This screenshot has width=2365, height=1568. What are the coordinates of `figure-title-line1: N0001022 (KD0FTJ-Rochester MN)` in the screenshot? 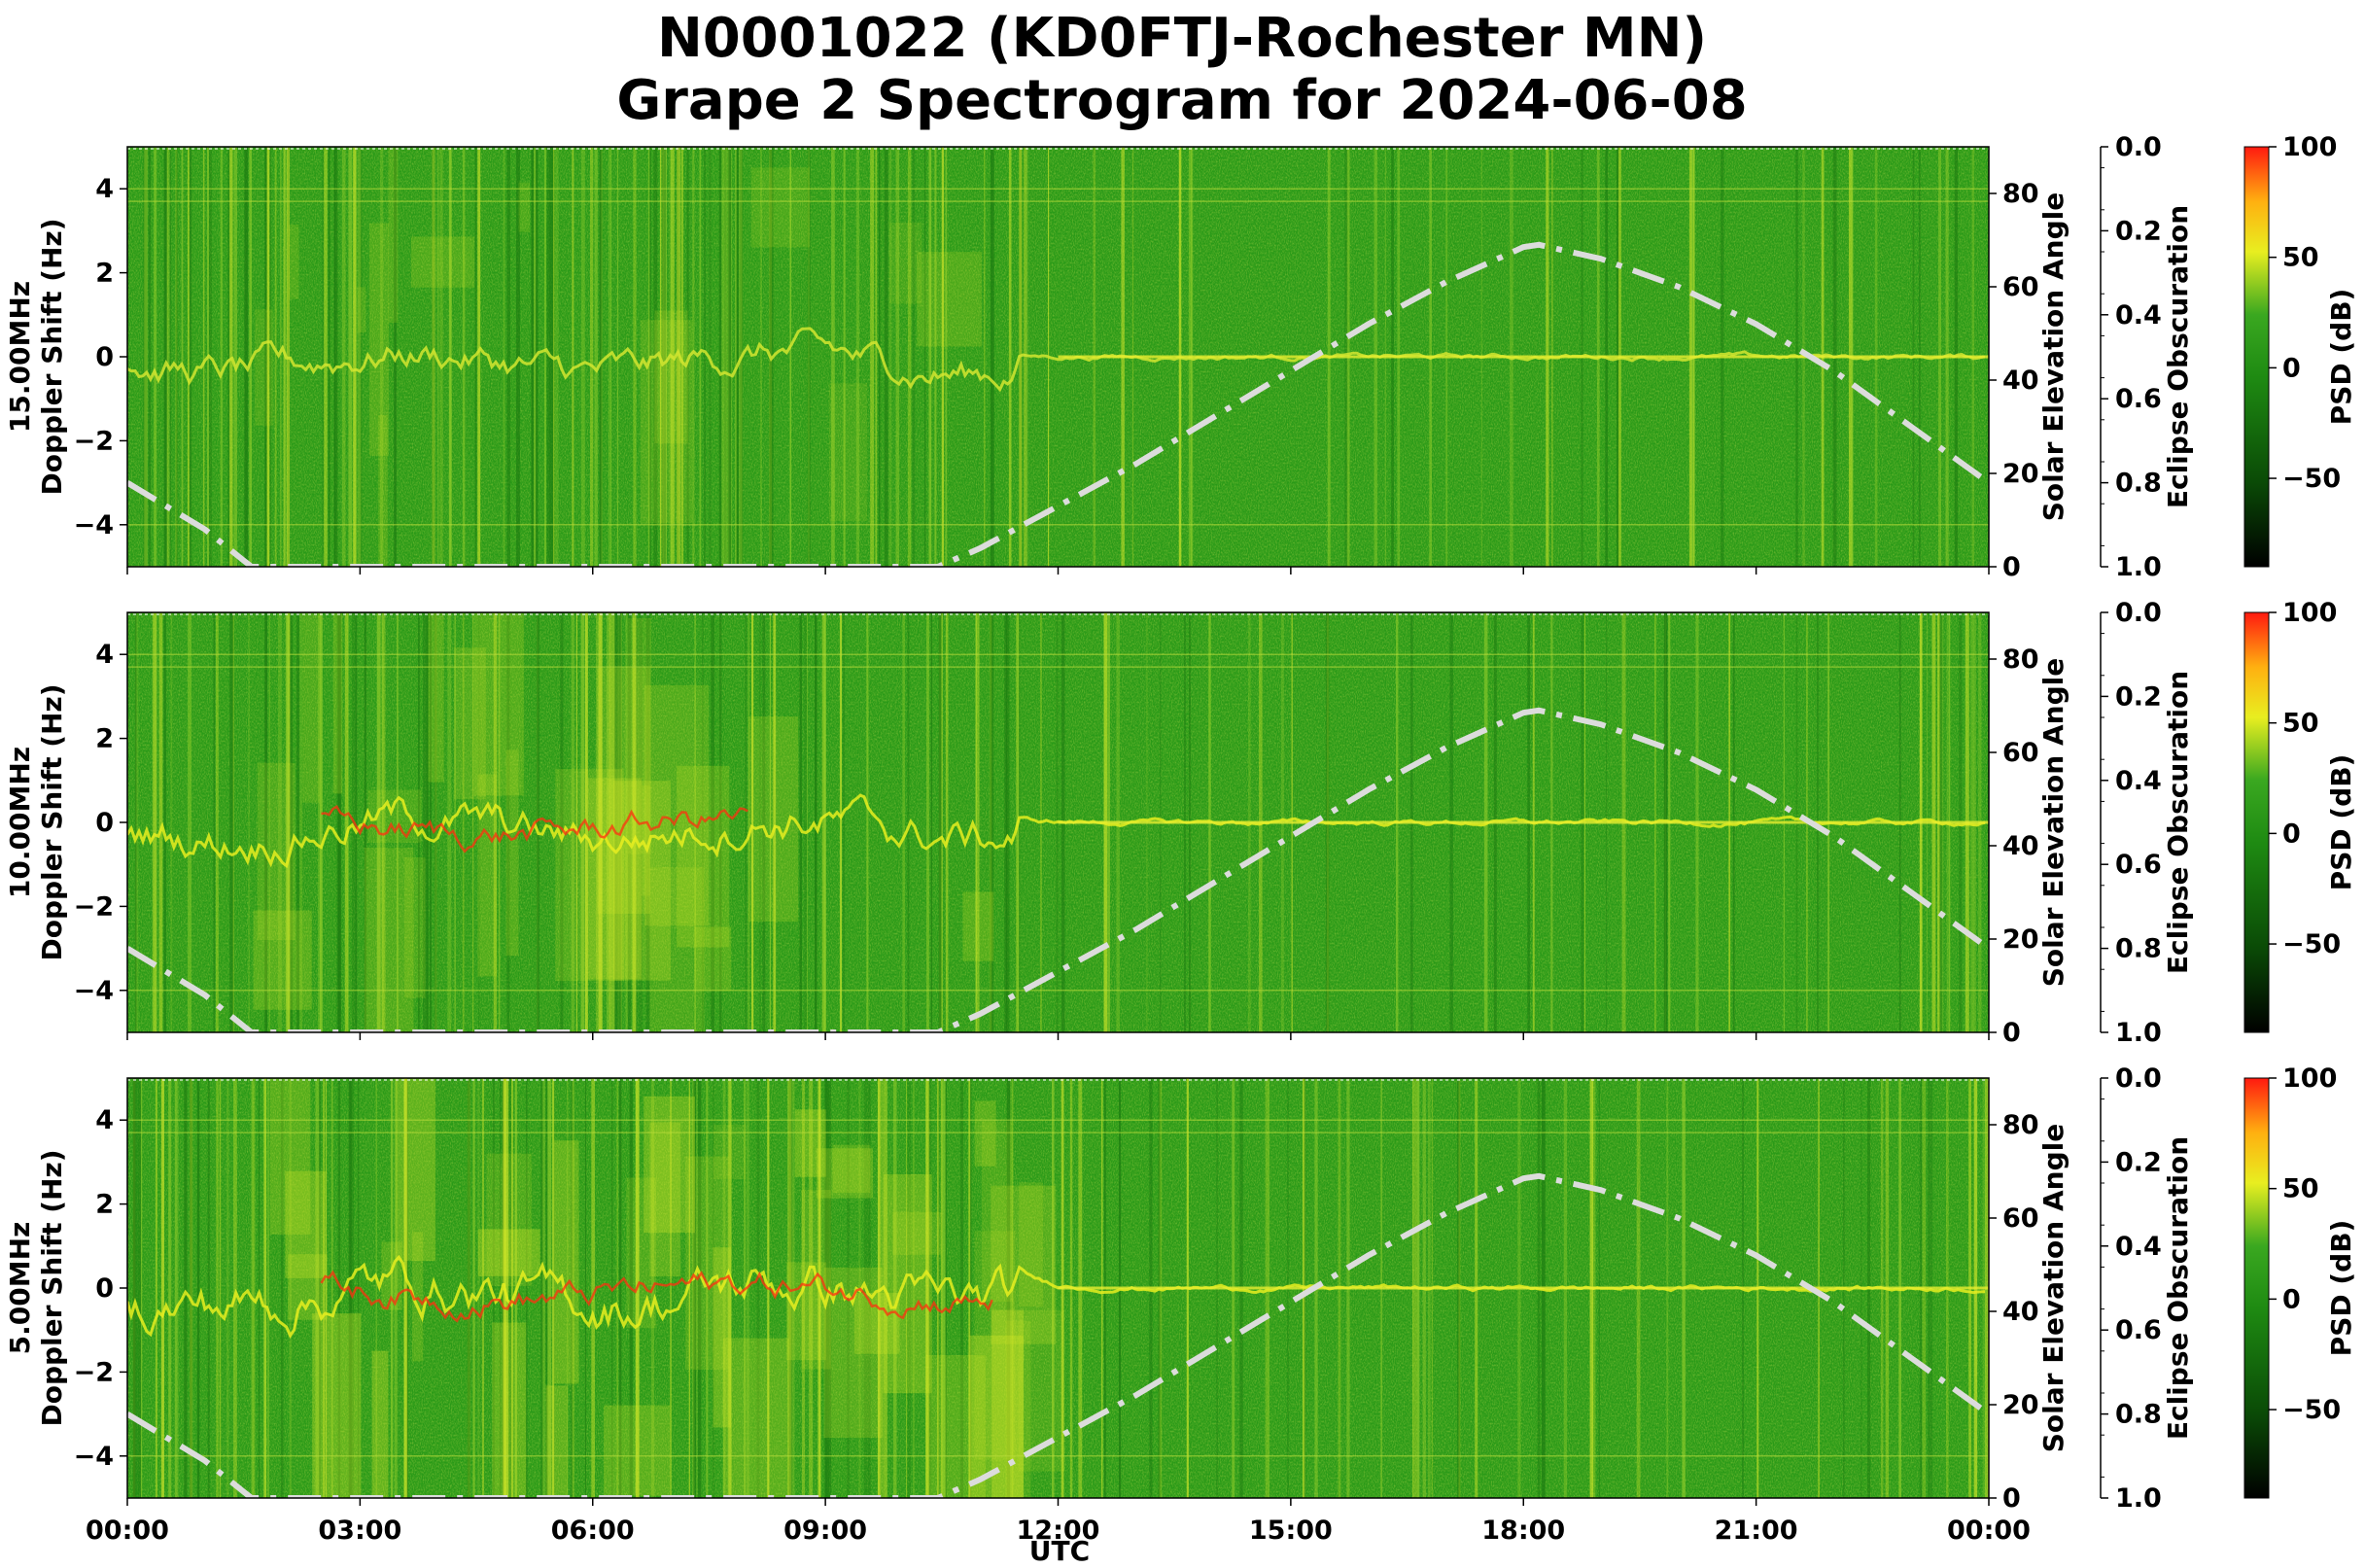 It's located at (1182, 38).